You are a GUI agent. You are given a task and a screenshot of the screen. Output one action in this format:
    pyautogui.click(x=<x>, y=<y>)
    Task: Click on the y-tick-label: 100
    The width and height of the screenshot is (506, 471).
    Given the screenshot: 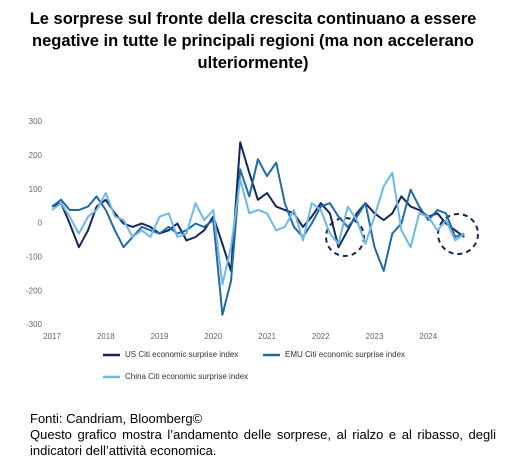 What is the action you would take?
    pyautogui.click(x=36, y=189)
    